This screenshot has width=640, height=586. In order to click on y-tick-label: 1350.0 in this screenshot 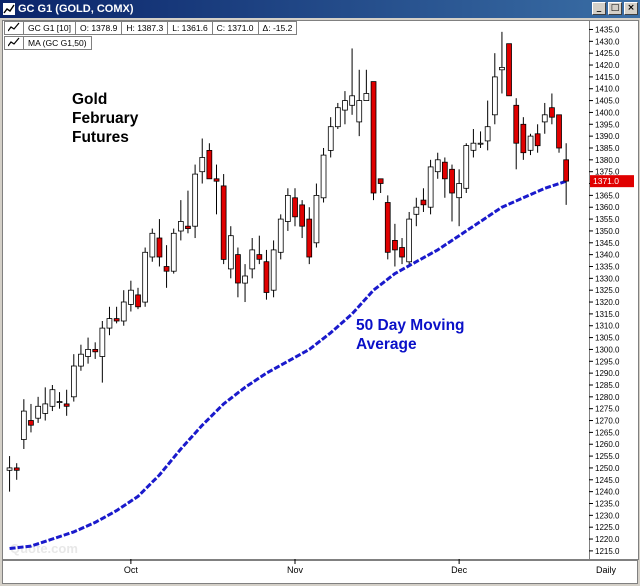, I will do `click(607, 231)`.